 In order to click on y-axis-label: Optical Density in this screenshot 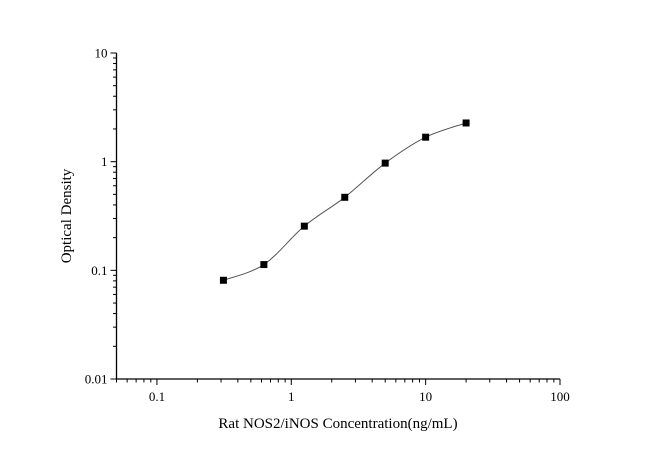, I will do `click(67, 215)`.